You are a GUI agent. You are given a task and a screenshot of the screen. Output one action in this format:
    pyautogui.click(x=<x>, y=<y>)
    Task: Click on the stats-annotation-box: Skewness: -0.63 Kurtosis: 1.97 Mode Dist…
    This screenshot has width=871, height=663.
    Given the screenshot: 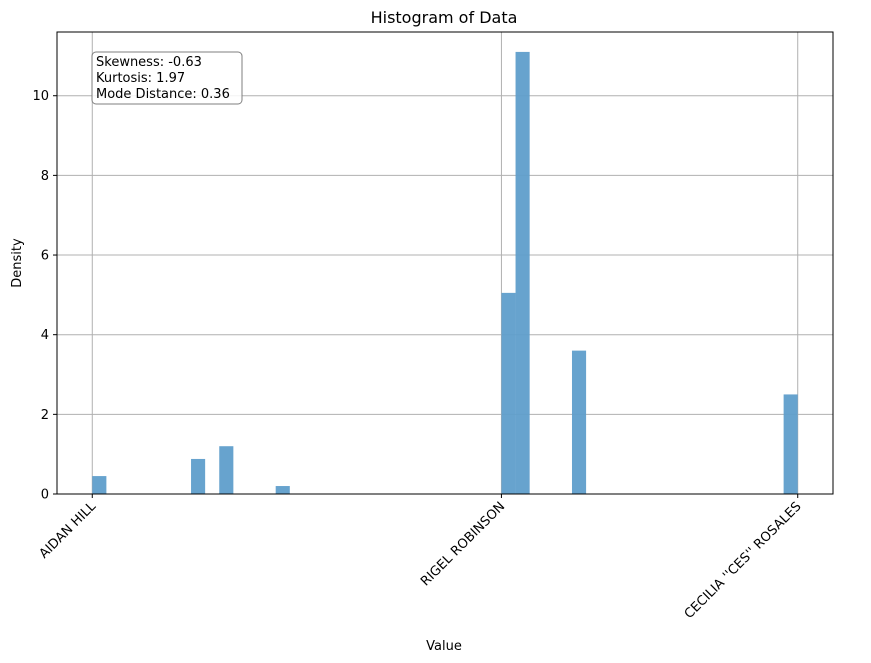 What is the action you would take?
    pyautogui.click(x=167, y=78)
    